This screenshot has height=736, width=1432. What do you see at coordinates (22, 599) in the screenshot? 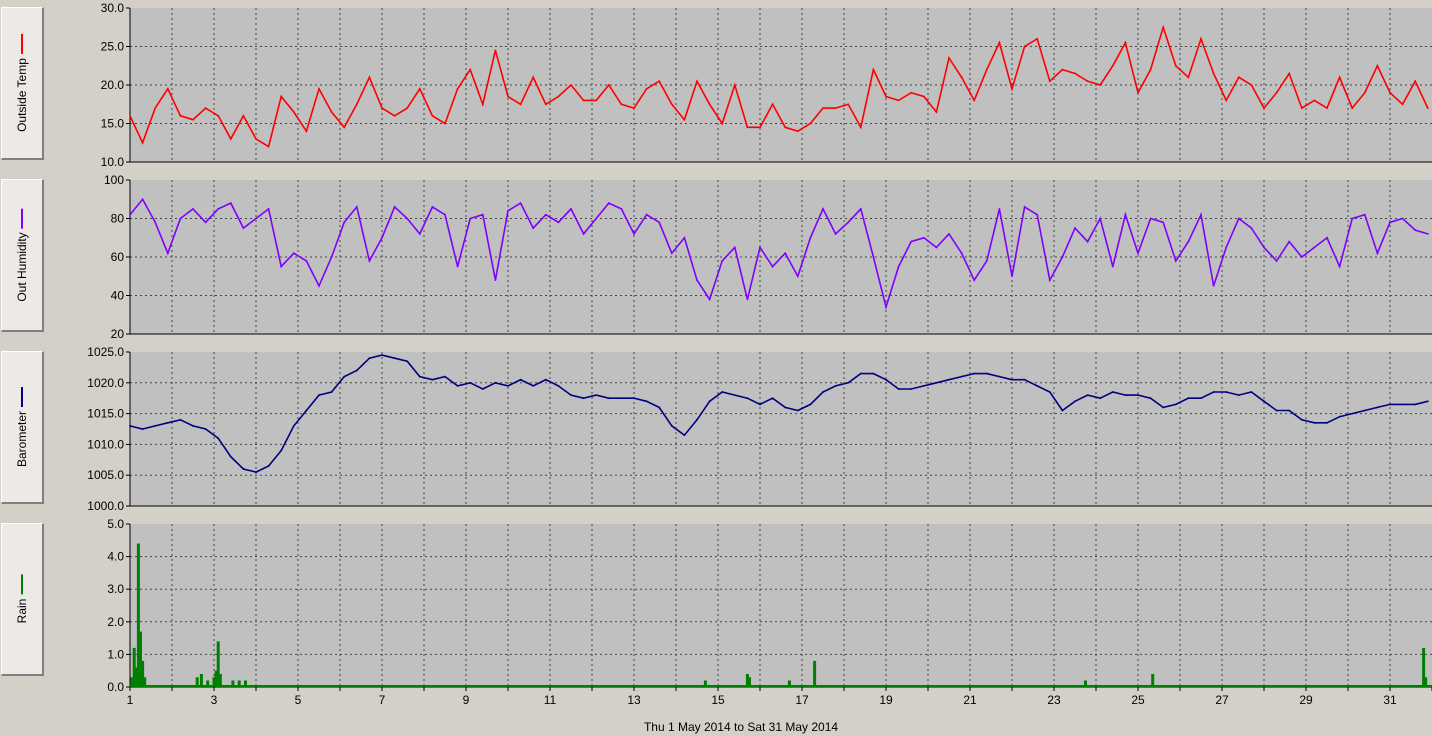
I see `panel-button-rain: Rain` at bounding box center [22, 599].